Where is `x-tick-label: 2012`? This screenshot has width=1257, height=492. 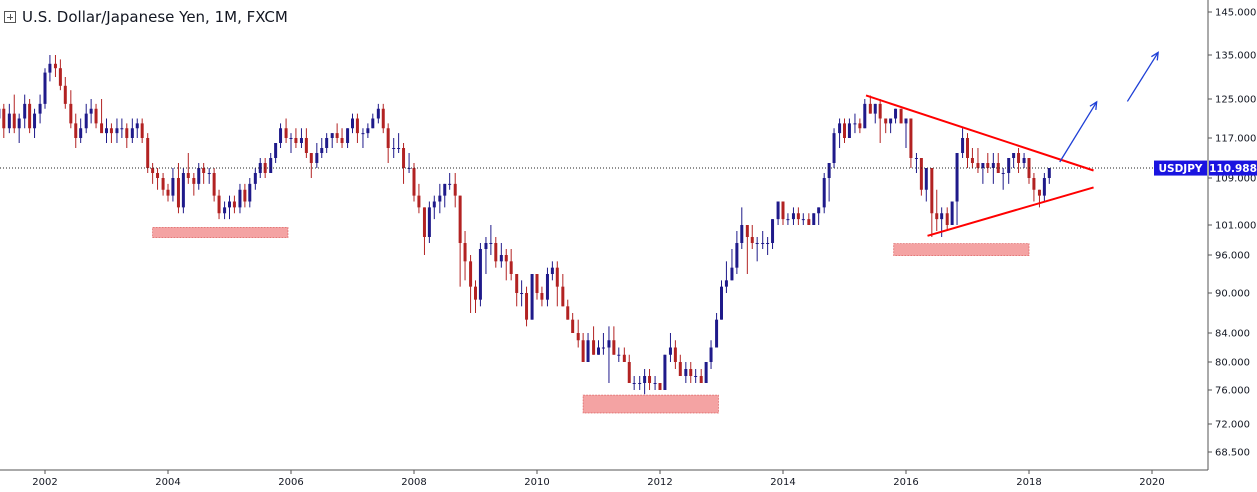
x-tick-label: 2012 is located at coordinates (659, 482).